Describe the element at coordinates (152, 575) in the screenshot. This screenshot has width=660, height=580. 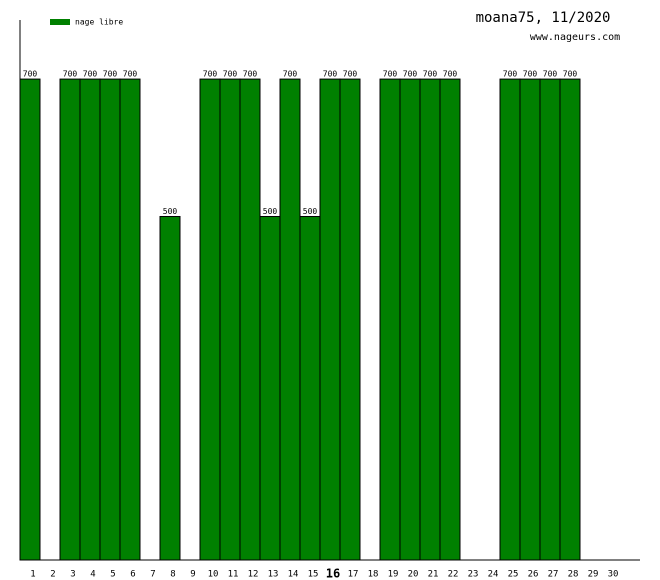
I see `x-tick-label: 7` at that location.